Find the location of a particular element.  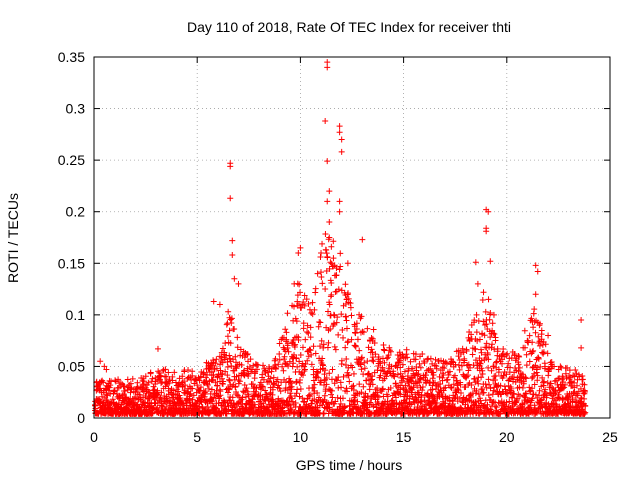

x-tick-label: 10 is located at coordinates (301, 437).